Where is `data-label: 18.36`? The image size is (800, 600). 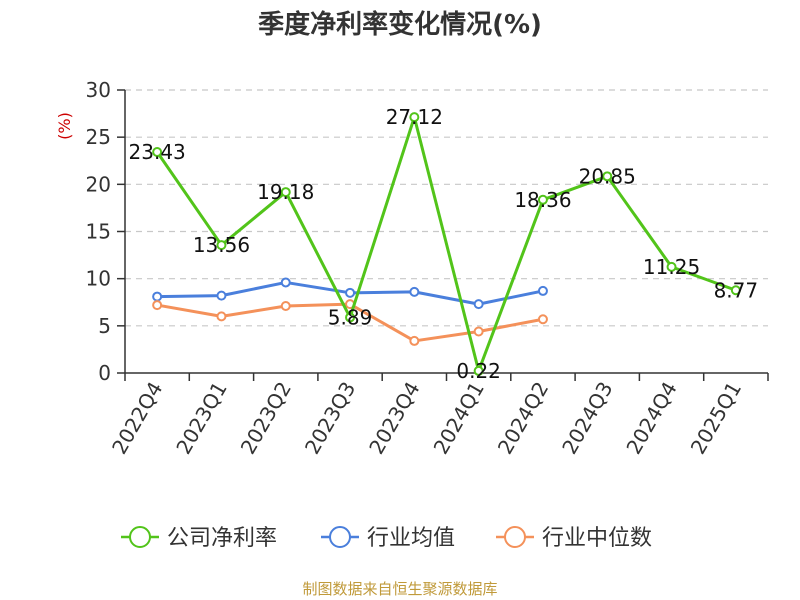 data-label: 18.36 is located at coordinates (542, 200).